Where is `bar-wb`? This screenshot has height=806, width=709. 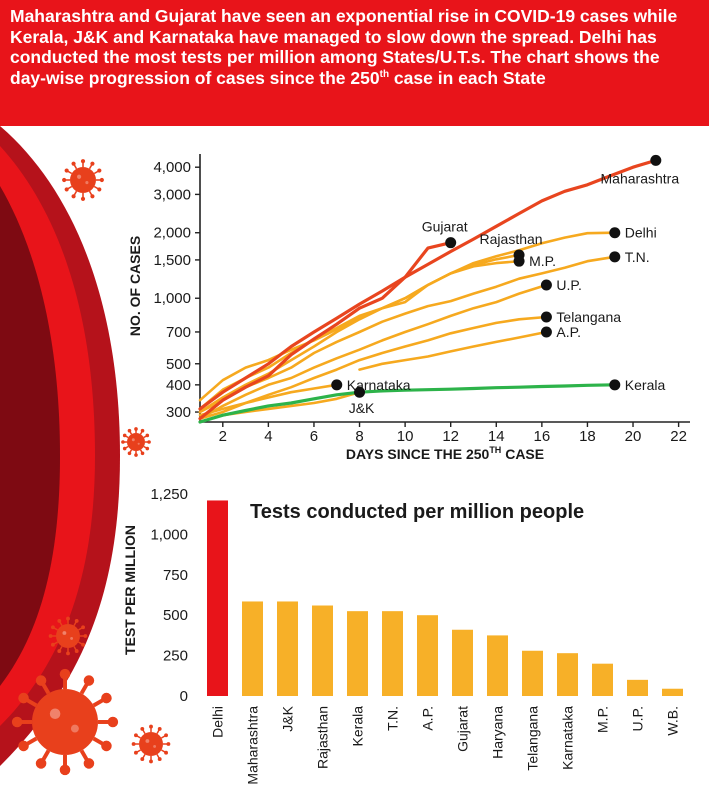
bar-wb is located at coordinates (672, 692).